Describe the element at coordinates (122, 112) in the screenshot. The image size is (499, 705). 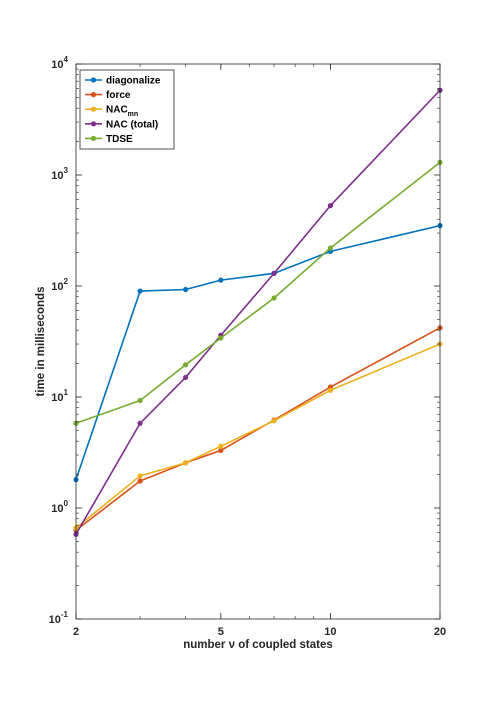
I see `legend-label-2: NACmn` at that location.